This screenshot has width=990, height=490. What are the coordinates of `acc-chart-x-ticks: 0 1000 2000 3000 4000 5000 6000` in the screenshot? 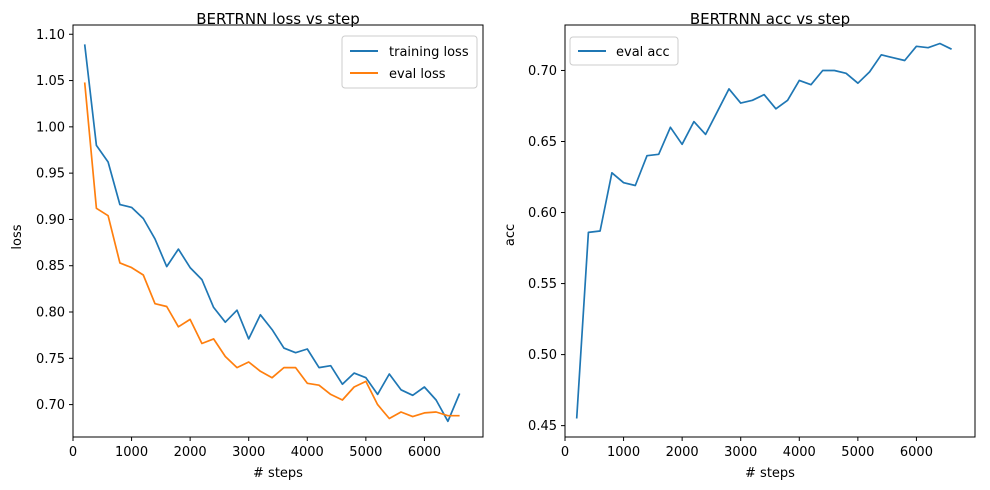 It's located at (747, 448).